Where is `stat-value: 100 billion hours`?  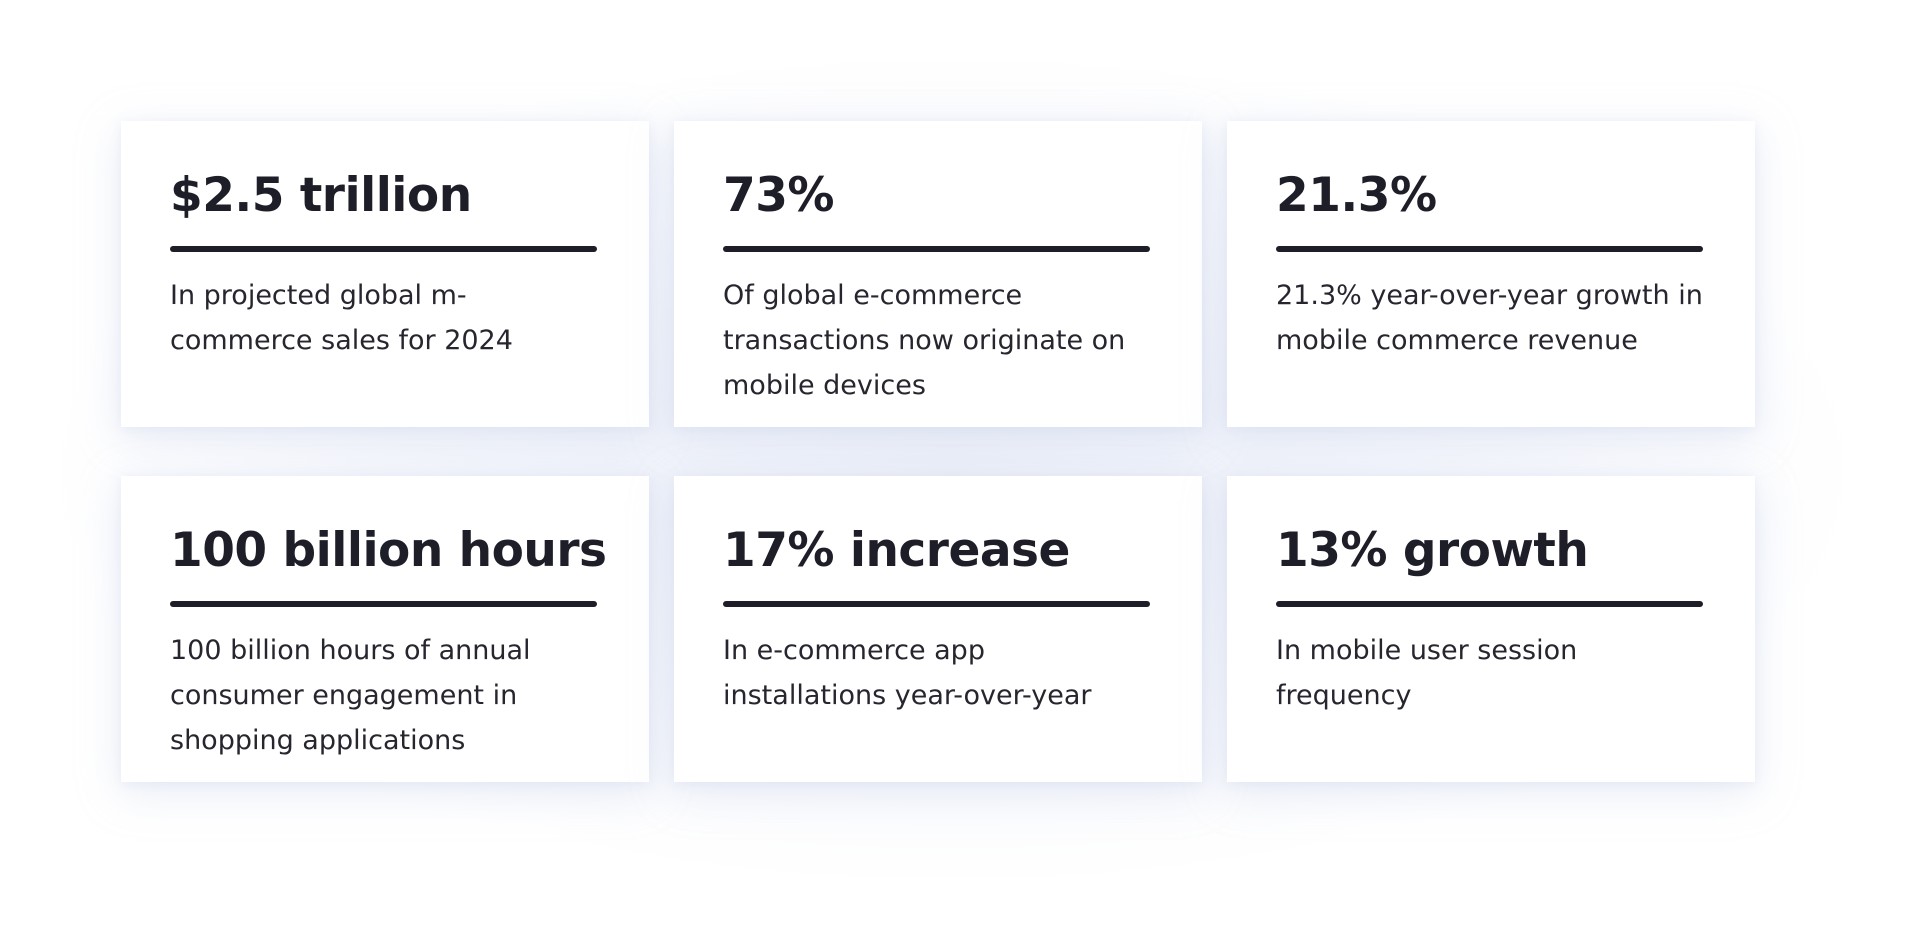 stat-value: 100 billion hours is located at coordinates (388, 550).